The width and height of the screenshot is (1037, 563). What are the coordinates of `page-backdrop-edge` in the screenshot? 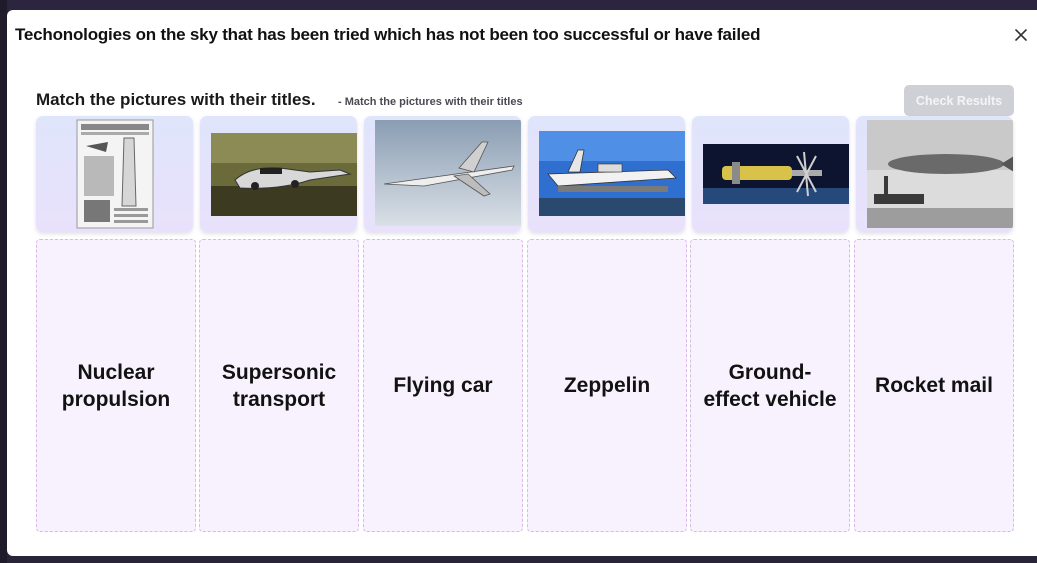 It's located at (3, 281).